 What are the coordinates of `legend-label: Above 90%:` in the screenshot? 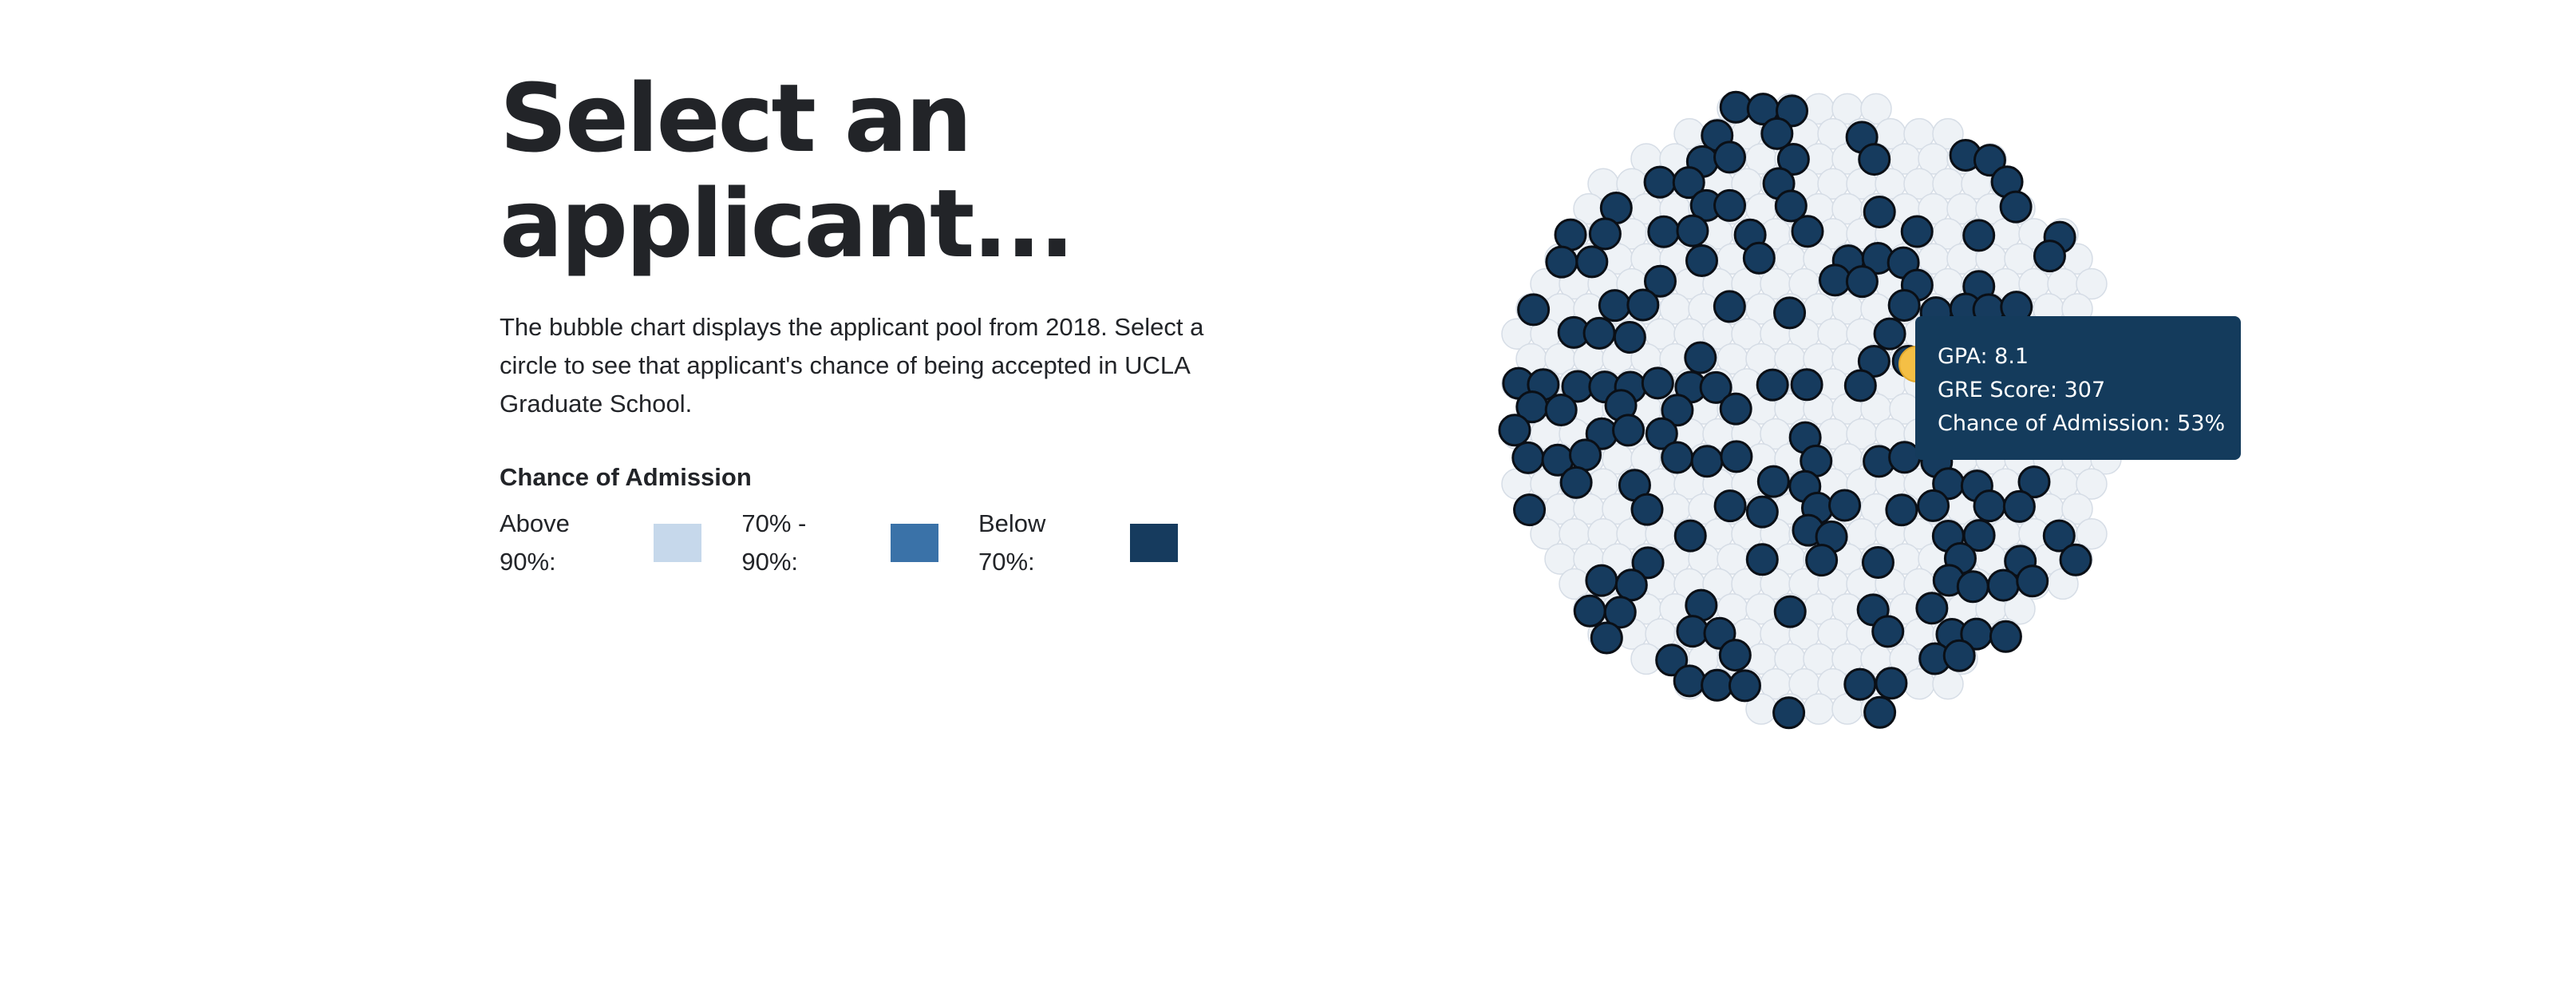 It's located at (535, 542).